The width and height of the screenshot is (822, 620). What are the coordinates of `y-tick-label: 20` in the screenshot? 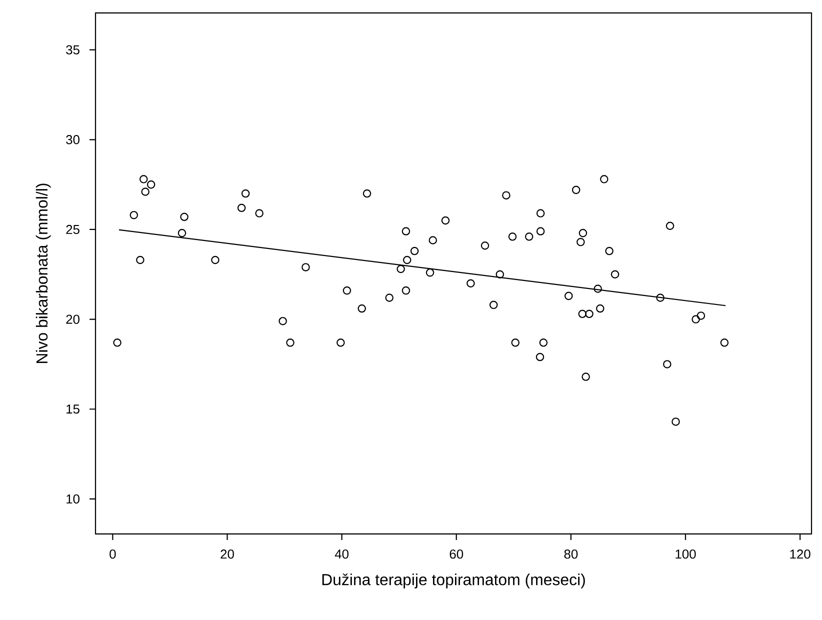 It's located at (73, 319).